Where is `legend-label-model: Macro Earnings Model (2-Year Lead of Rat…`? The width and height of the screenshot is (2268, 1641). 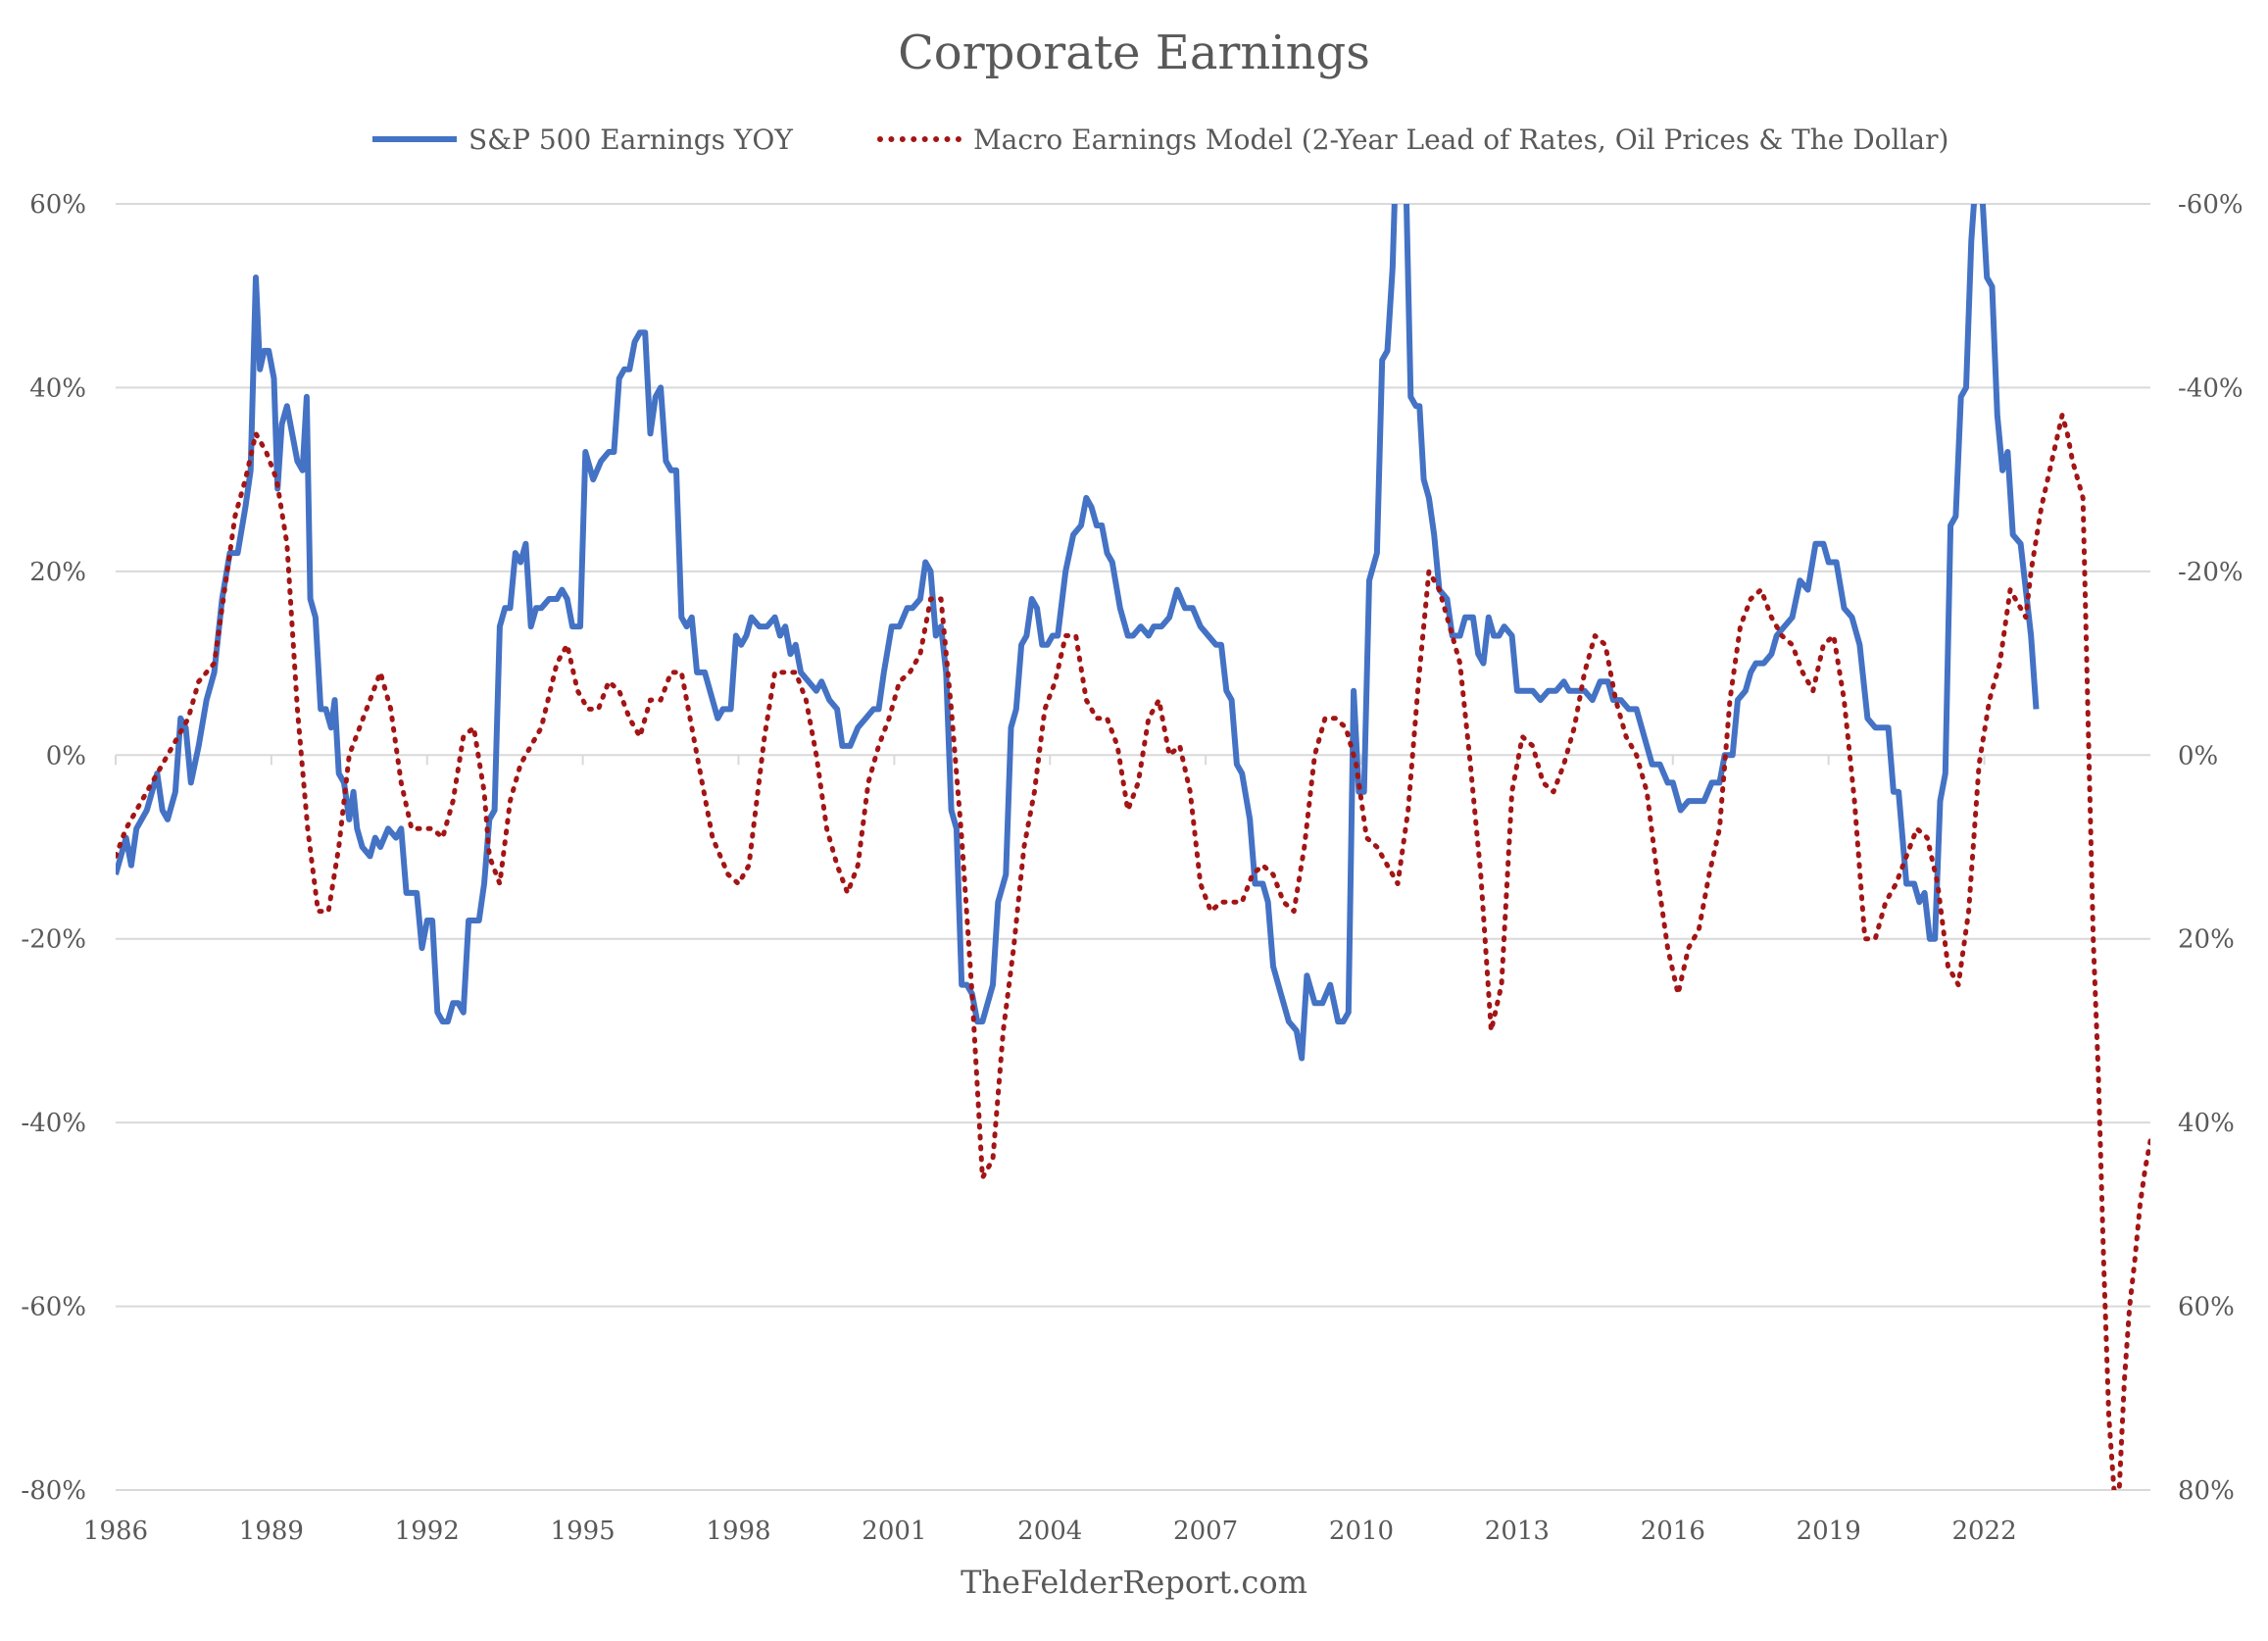 legend-label-model: Macro Earnings Model (2-Year Lead of Rat… is located at coordinates (1461, 139).